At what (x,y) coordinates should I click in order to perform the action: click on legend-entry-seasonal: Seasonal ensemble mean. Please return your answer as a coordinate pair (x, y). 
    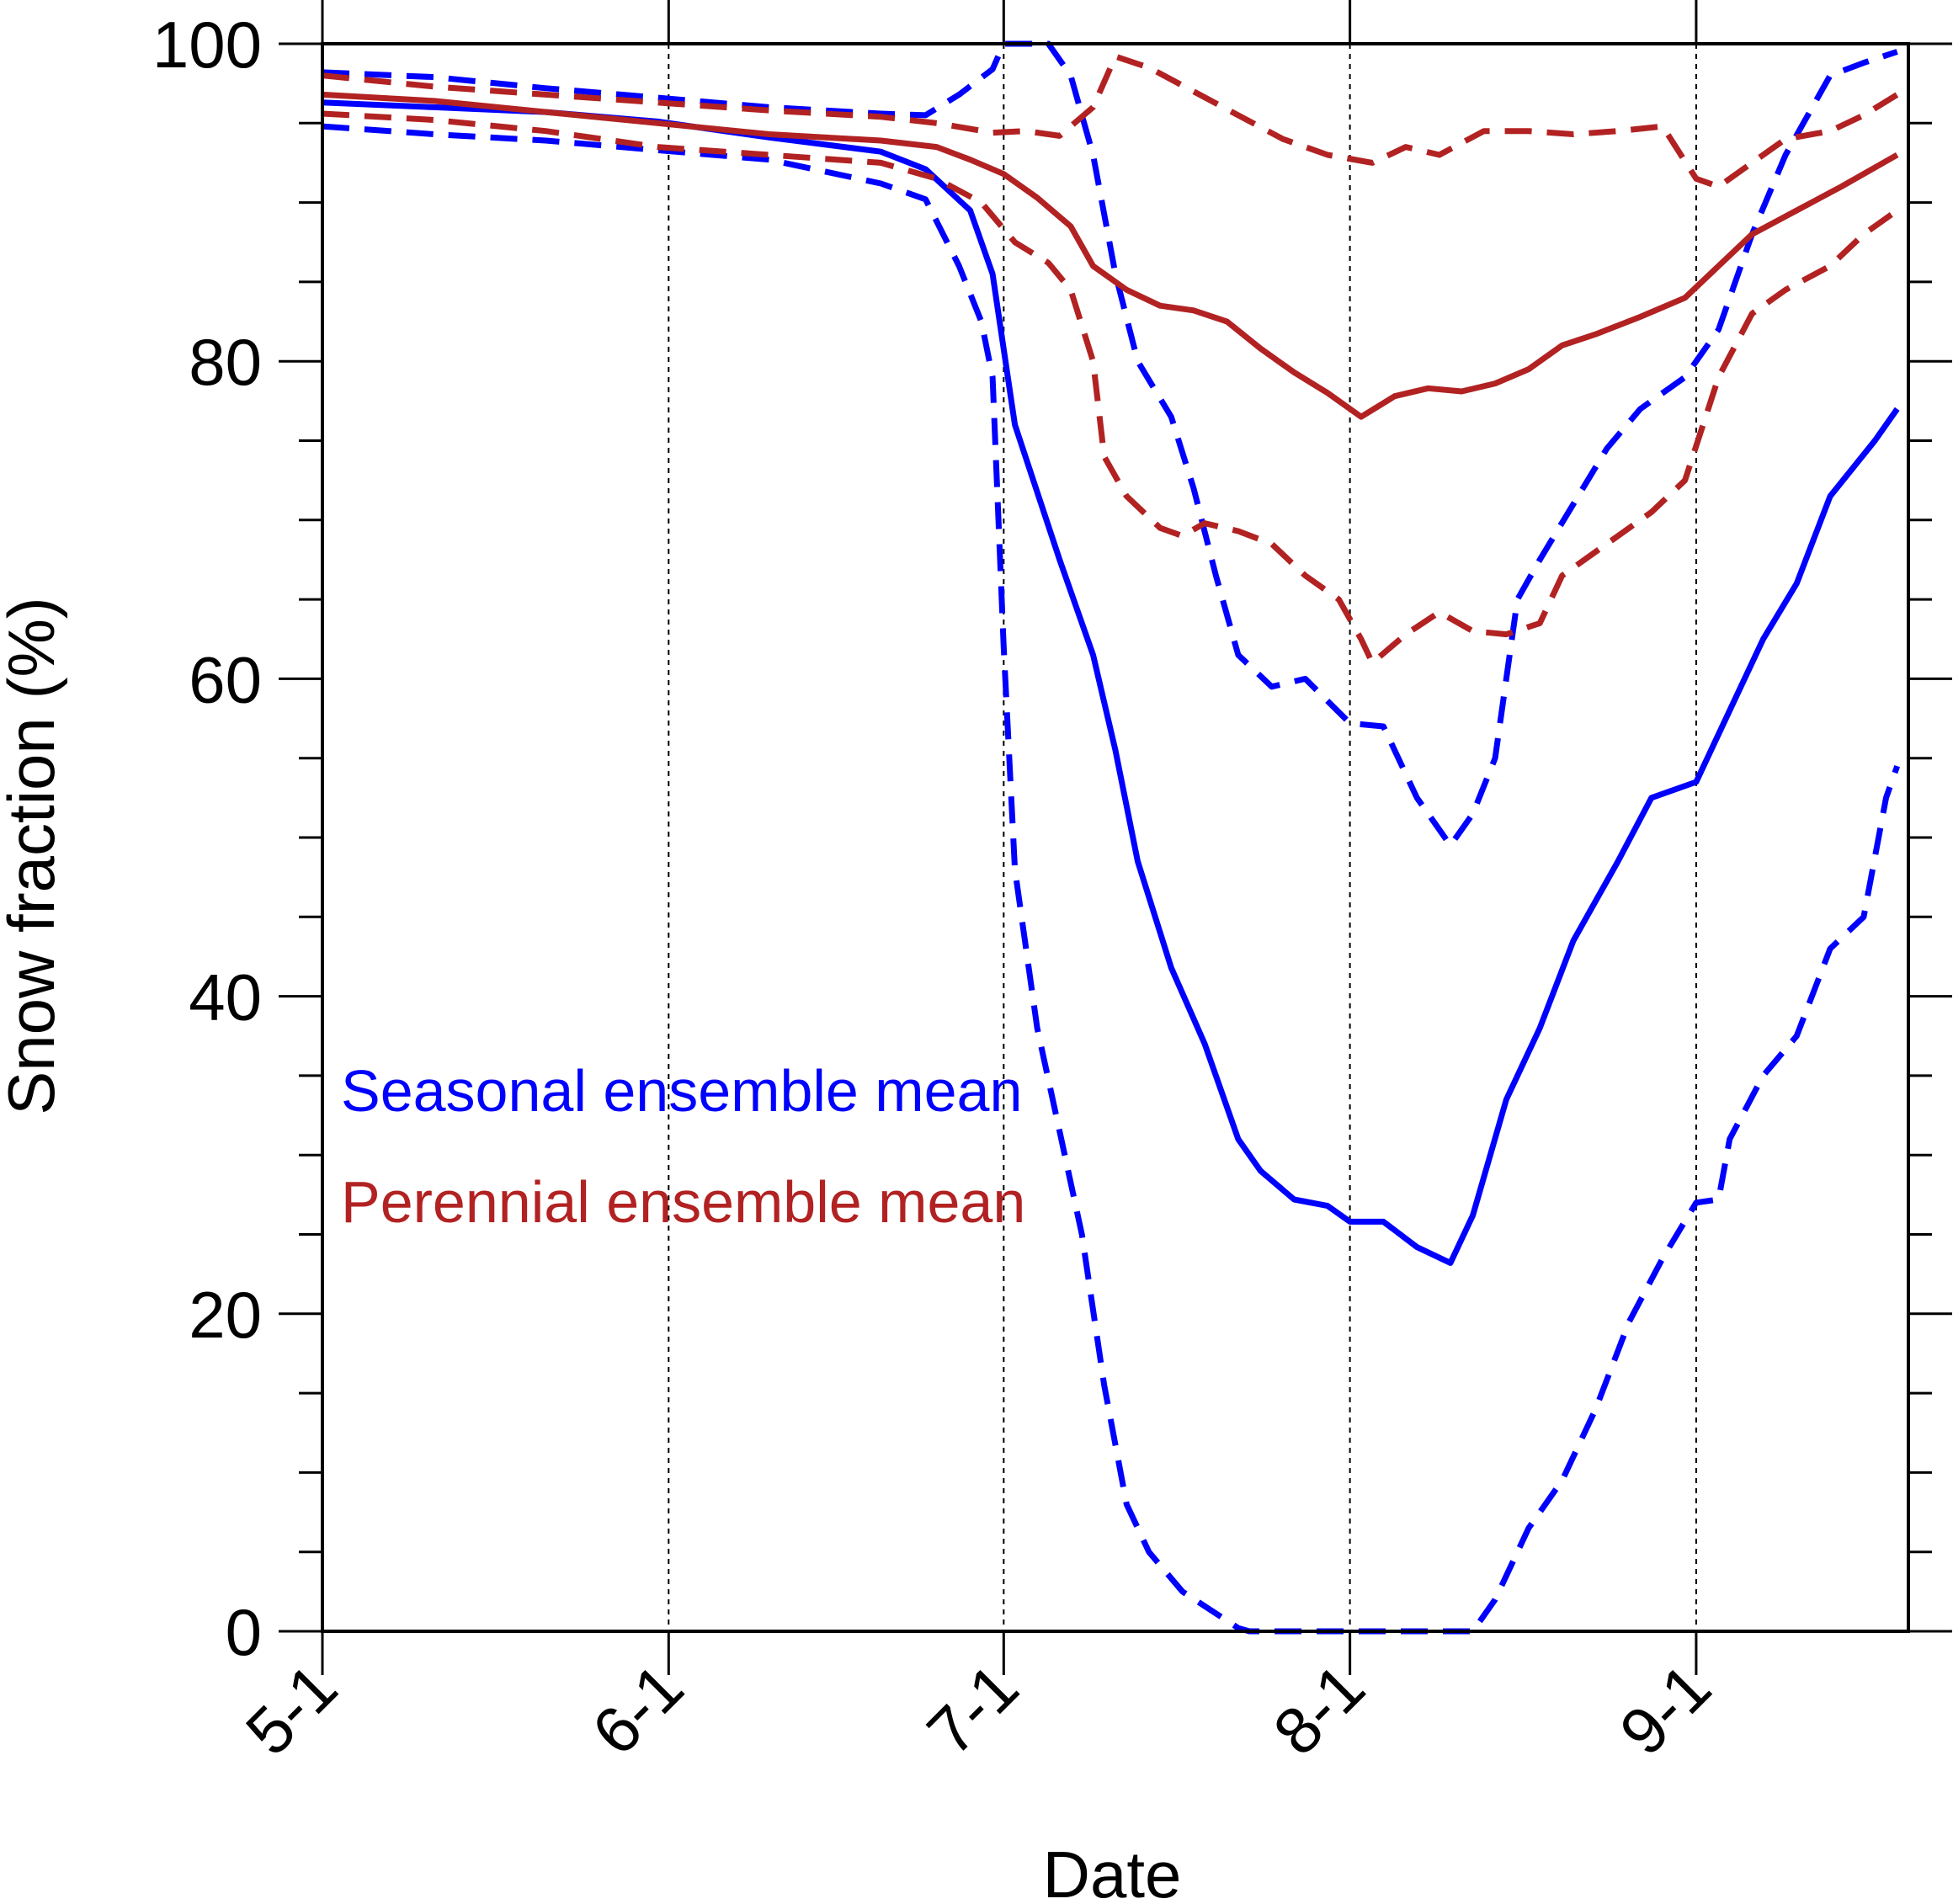
    Looking at the image, I should click on (681, 1091).